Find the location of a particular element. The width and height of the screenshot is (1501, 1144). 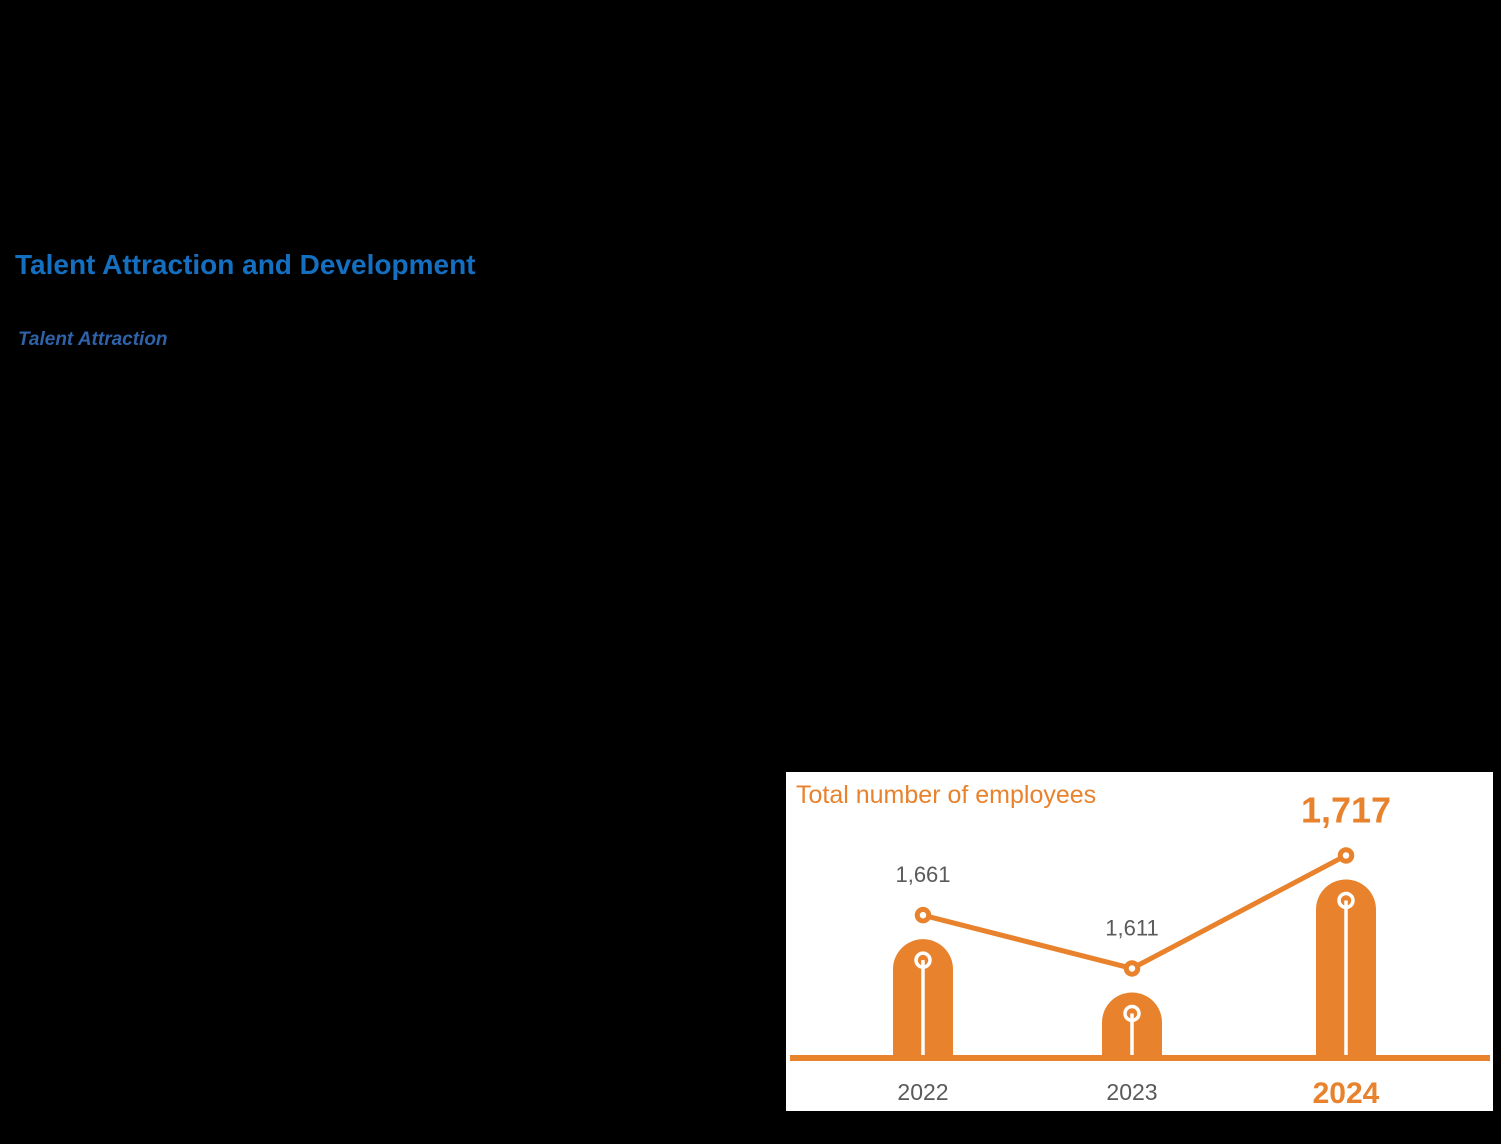

chart-title: Total number of employees is located at coordinates (946, 795).